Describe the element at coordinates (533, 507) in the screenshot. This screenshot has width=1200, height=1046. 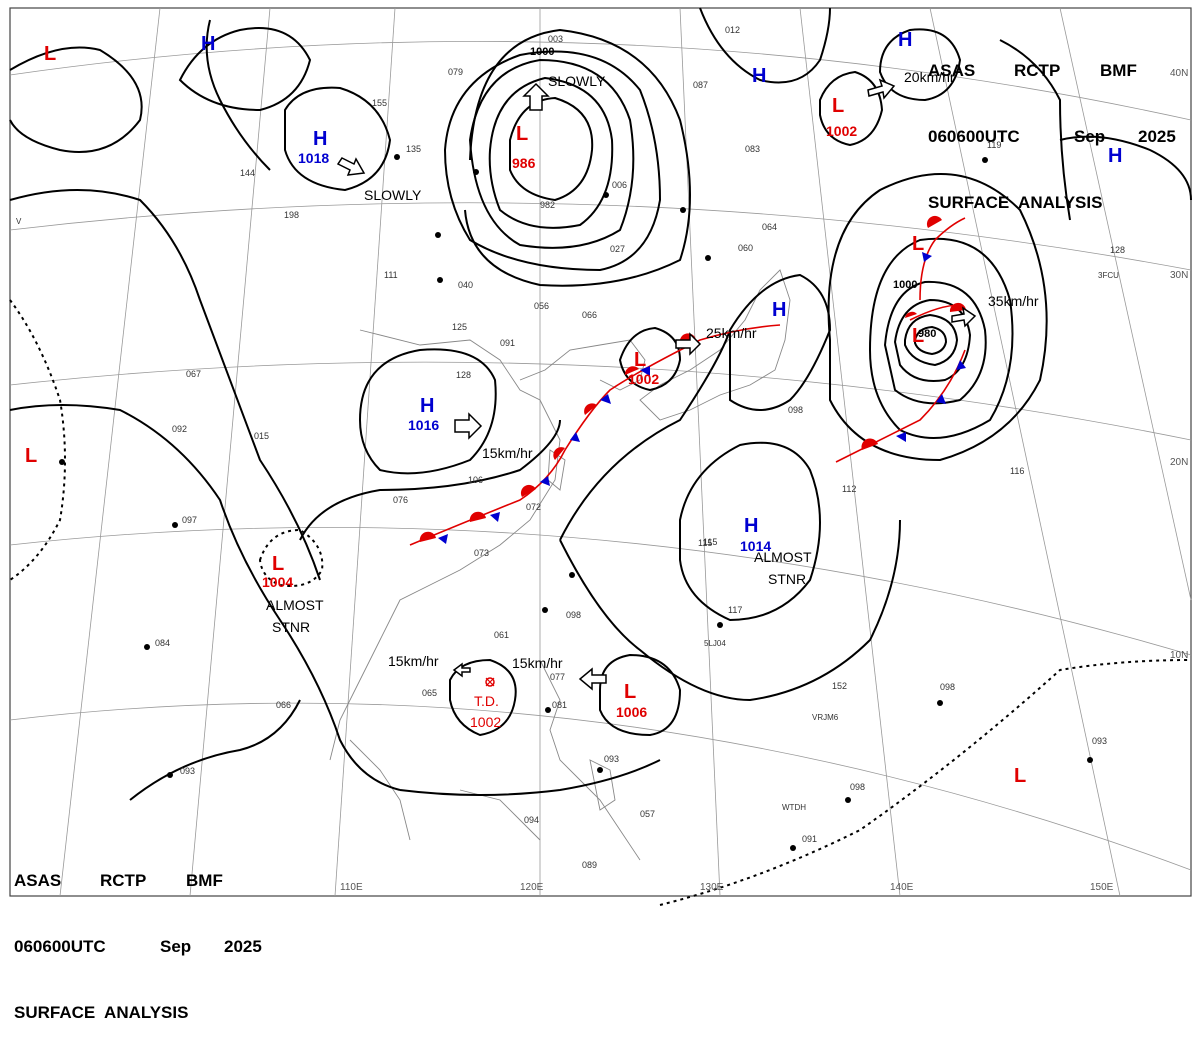
I see `station-value: 072` at that location.